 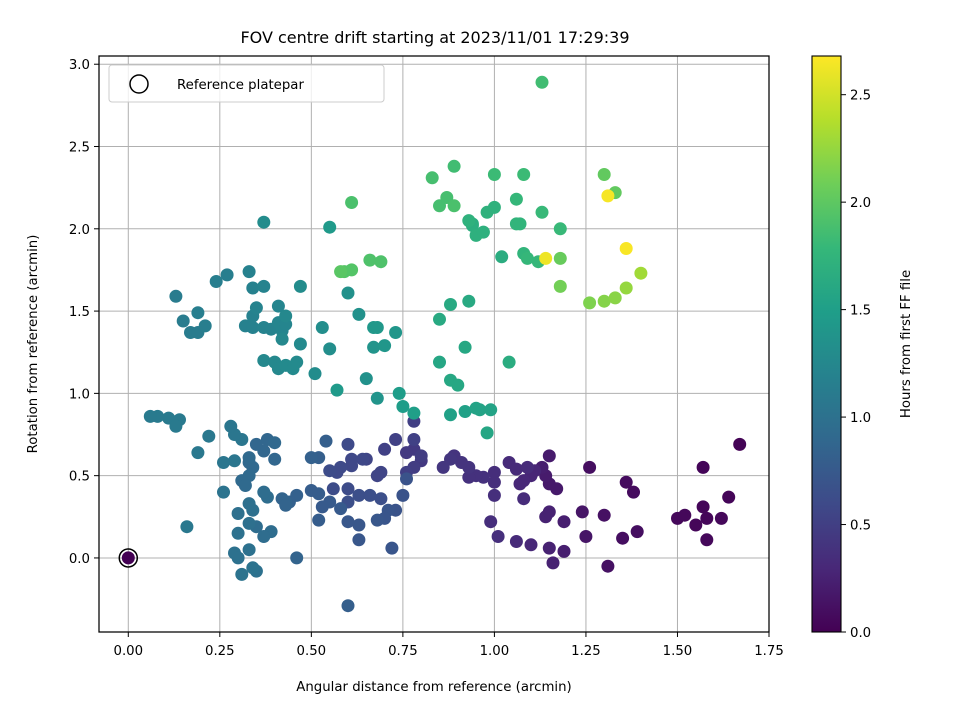 I want to click on reference-marker, so click(x=128, y=558).